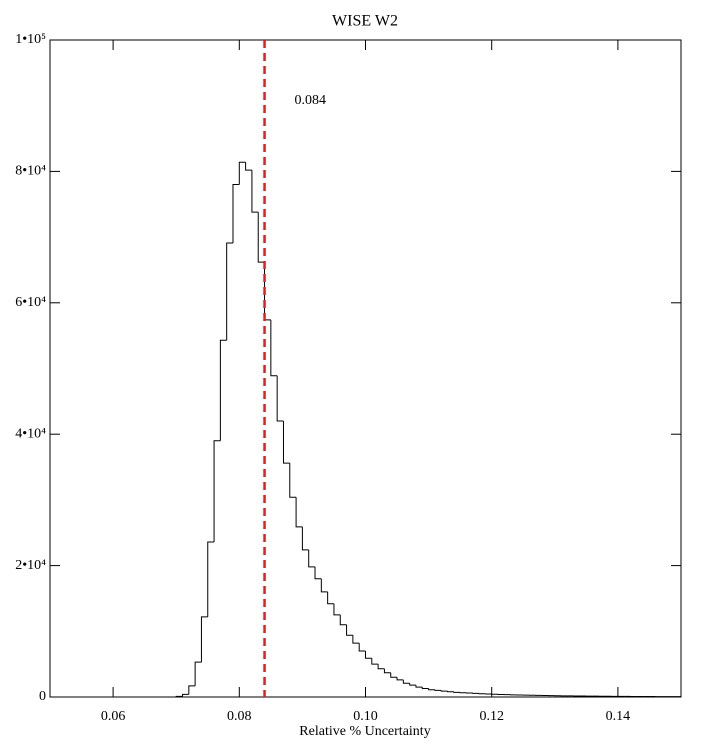  I want to click on y-tick-label: 2•10⁴, so click(30, 565).